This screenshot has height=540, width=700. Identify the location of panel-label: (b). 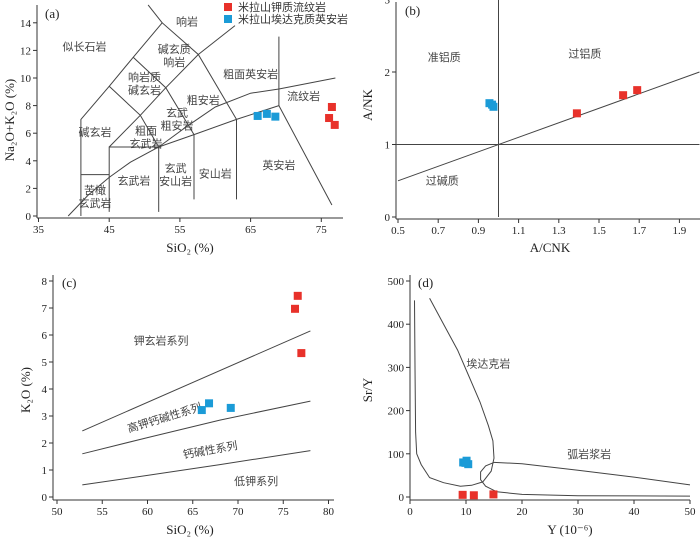
(412, 10).